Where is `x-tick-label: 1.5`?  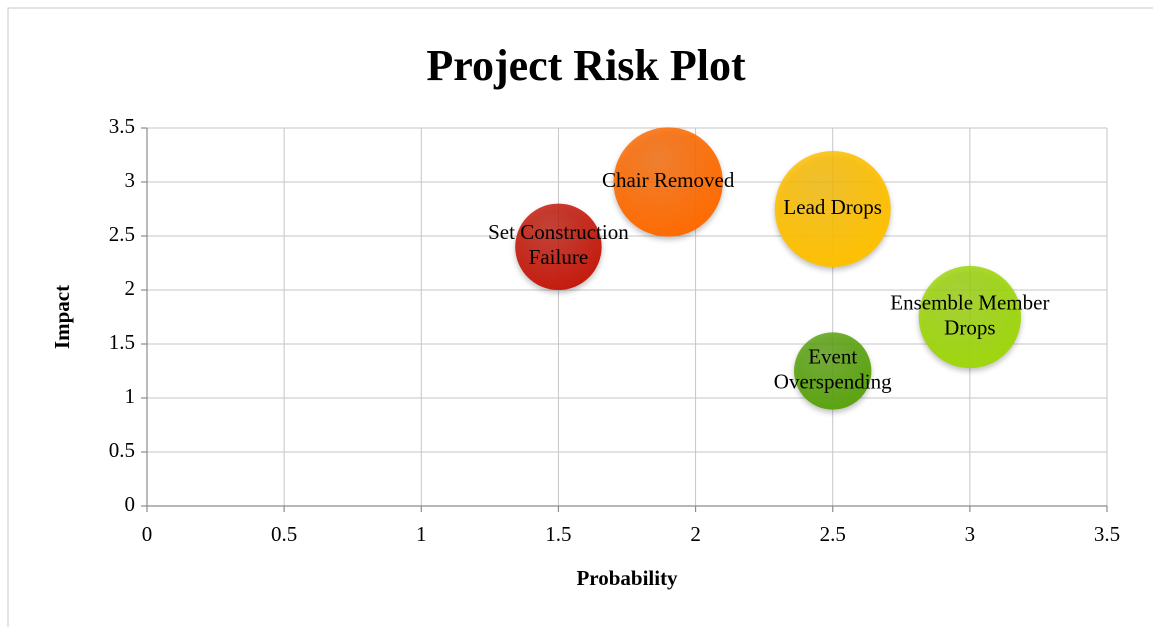
x-tick-label: 1.5 is located at coordinates (558, 534).